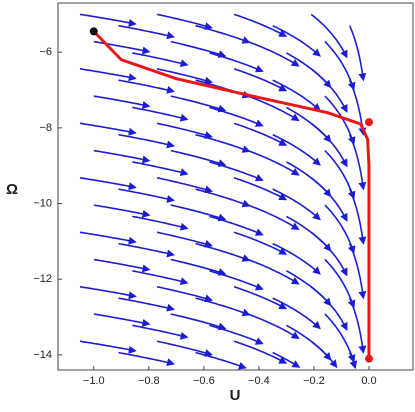 This screenshot has width=415, height=412. Describe the element at coordinates (42, 203) in the screenshot. I see `y-tick-label: −10` at that location.